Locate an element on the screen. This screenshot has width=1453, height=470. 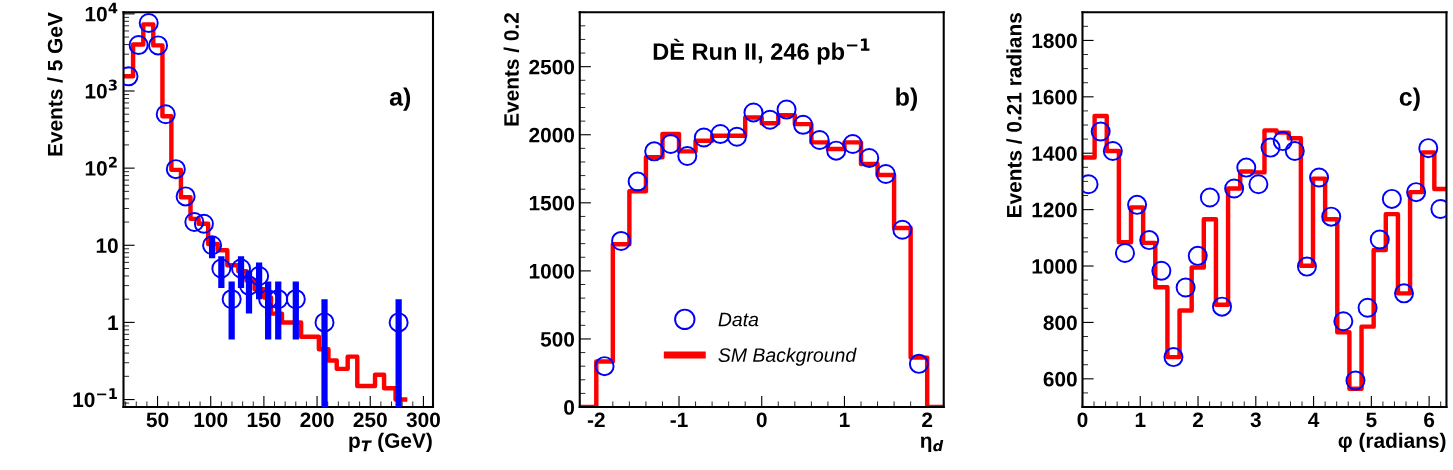
x-tick-label: 200 is located at coordinates (317, 420).